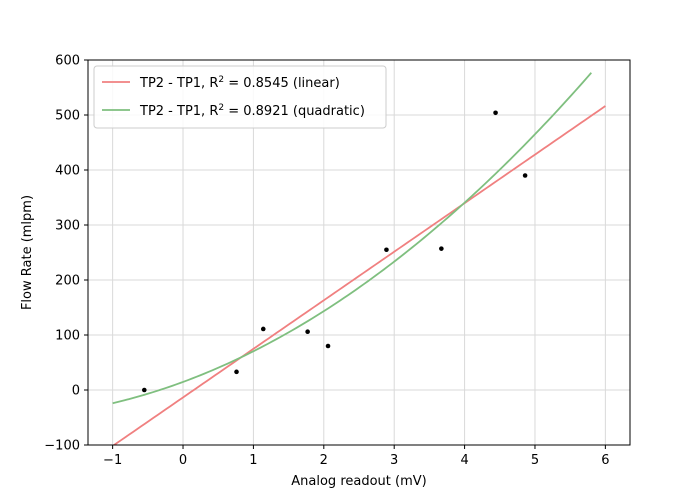 Image resolution: width=700 pixels, height=504 pixels. I want to click on x-axis-ticks: −1 0 1 2 3 4 5 6, so click(356, 456).